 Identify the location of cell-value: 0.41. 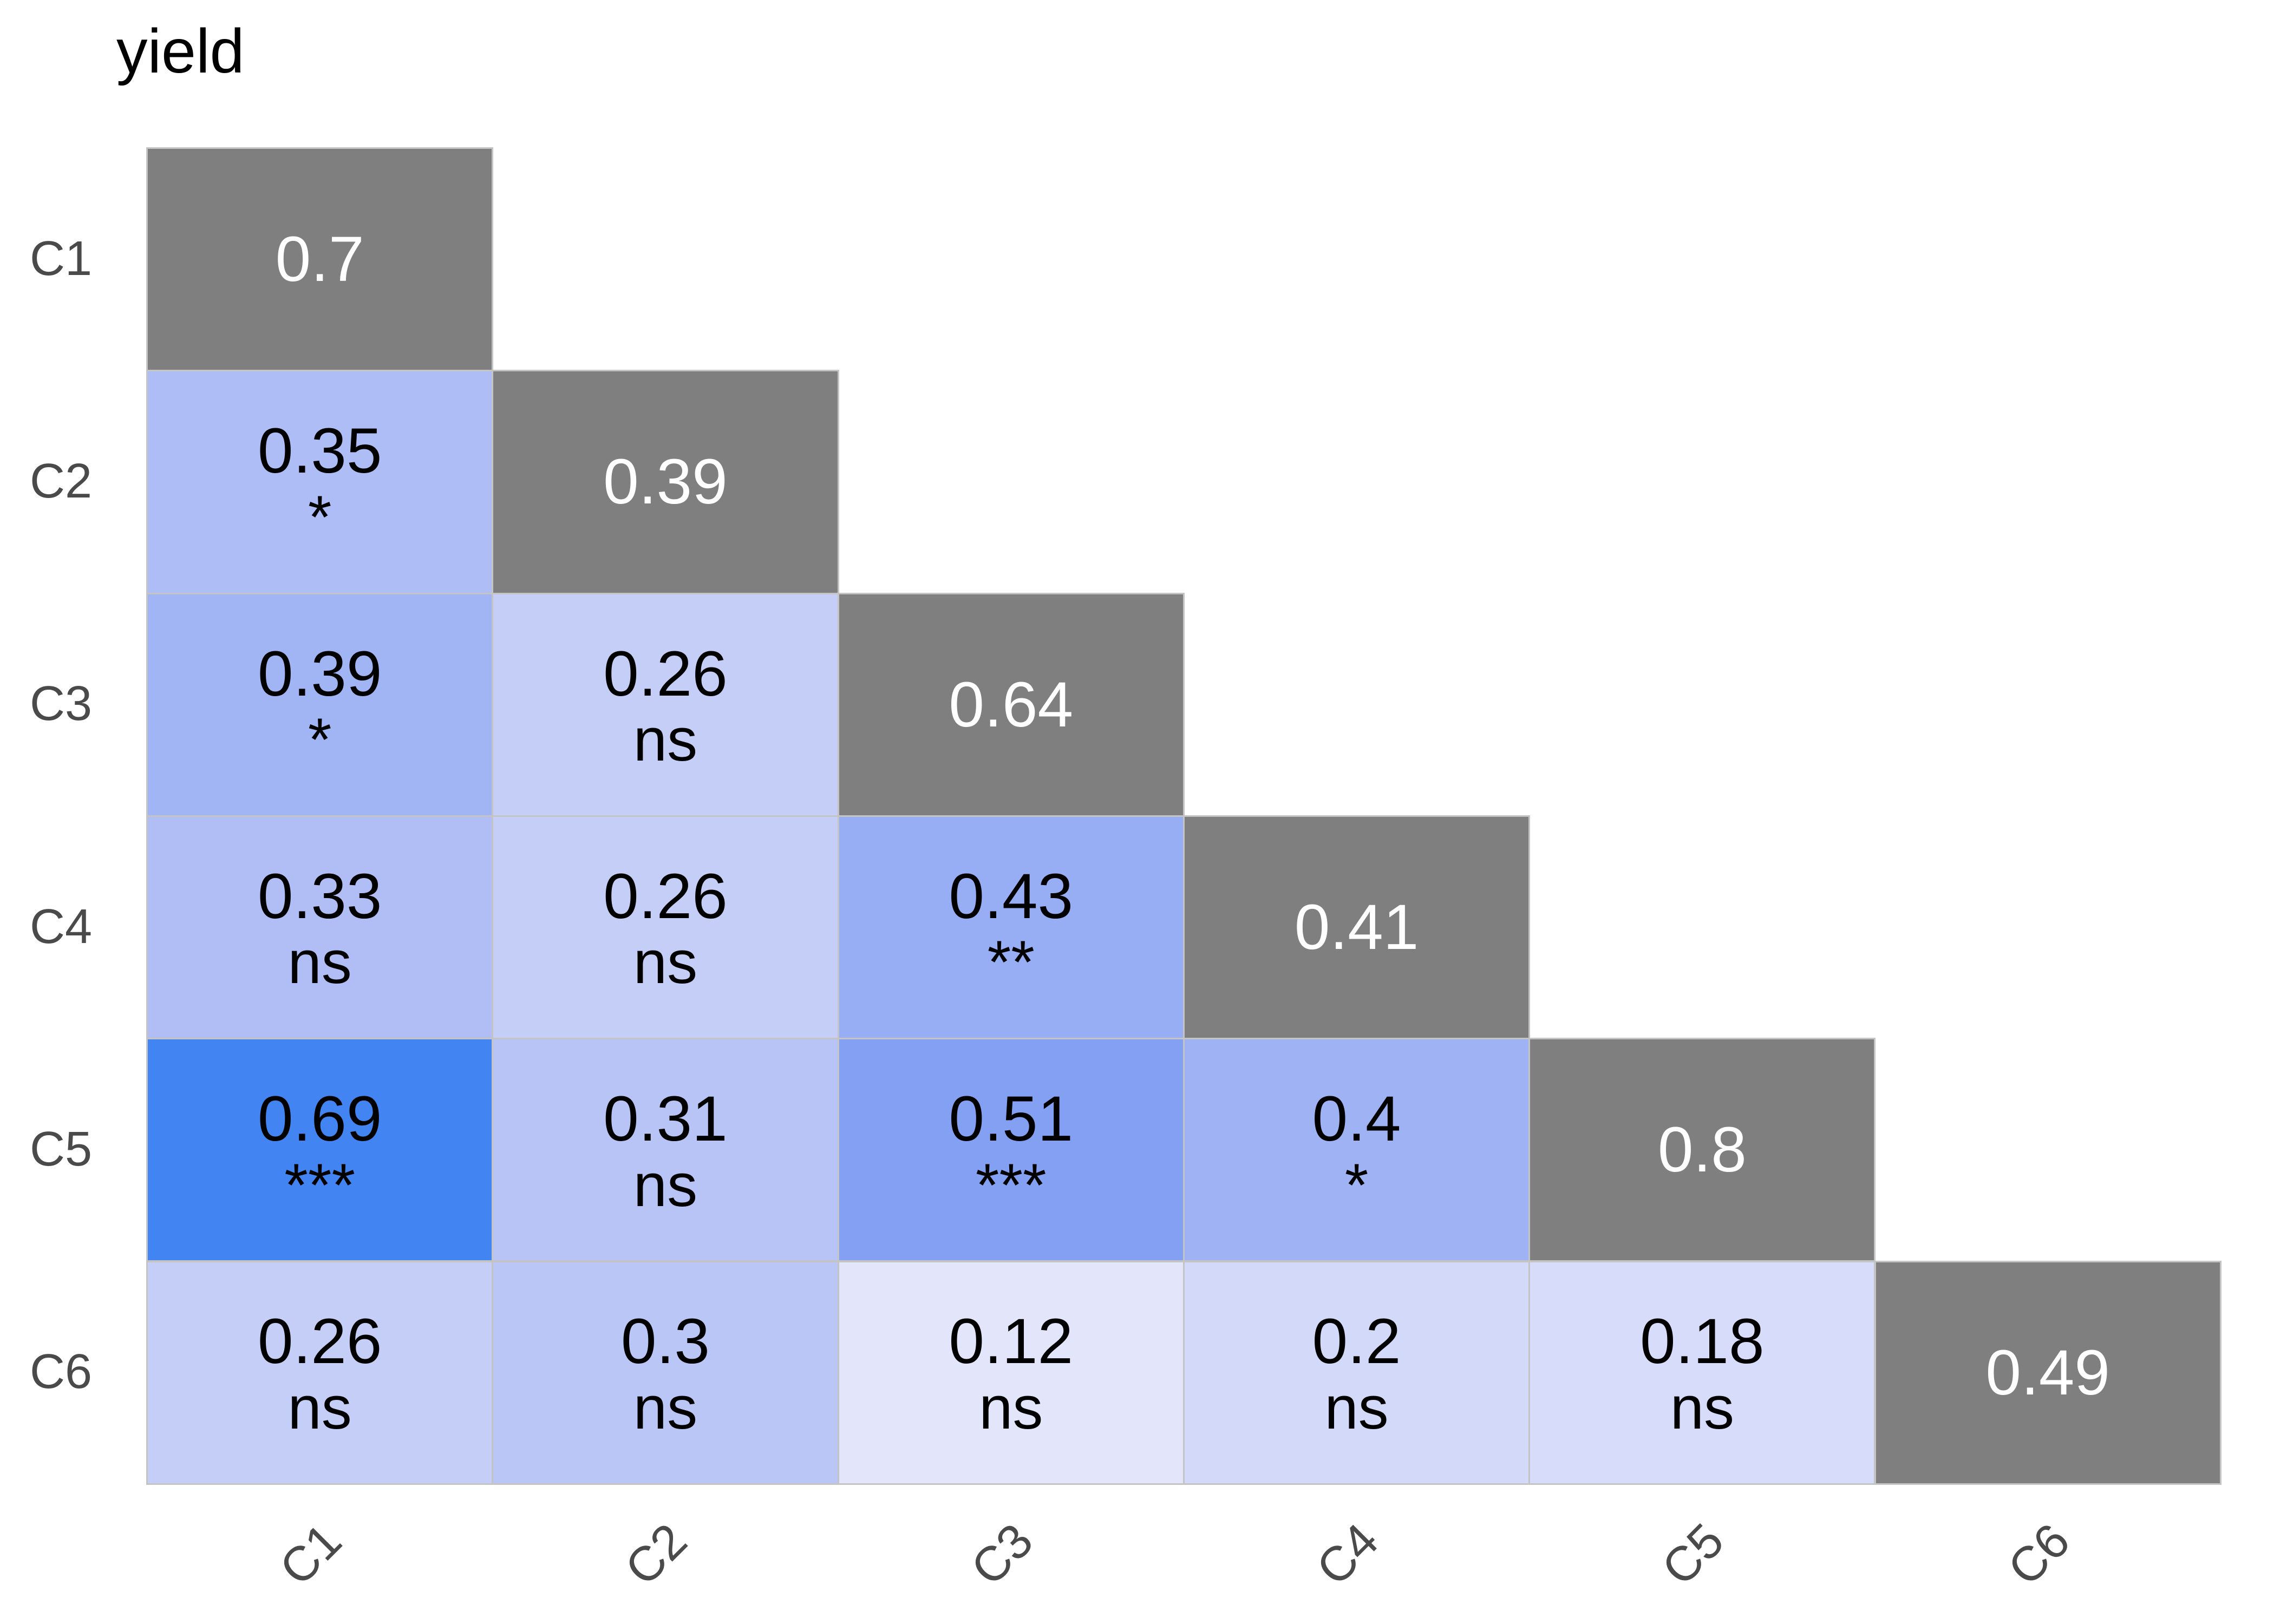
(1357, 928).